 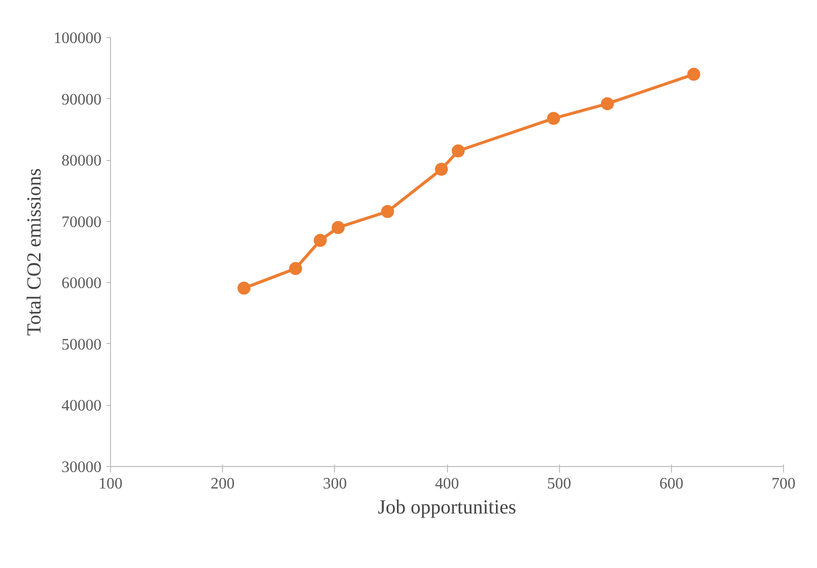 I want to click on x-tick-label: 400, so click(x=447, y=484).